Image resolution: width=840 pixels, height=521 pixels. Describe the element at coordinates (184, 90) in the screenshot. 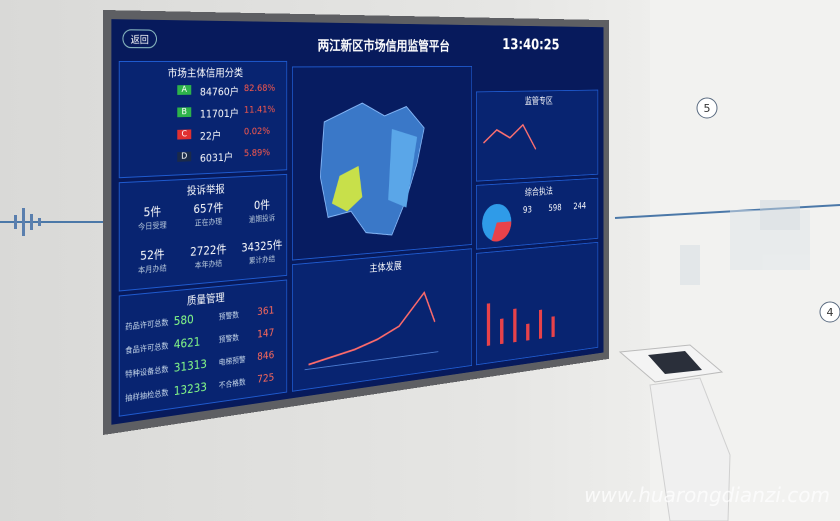

I see `grade-badge: A` at that location.